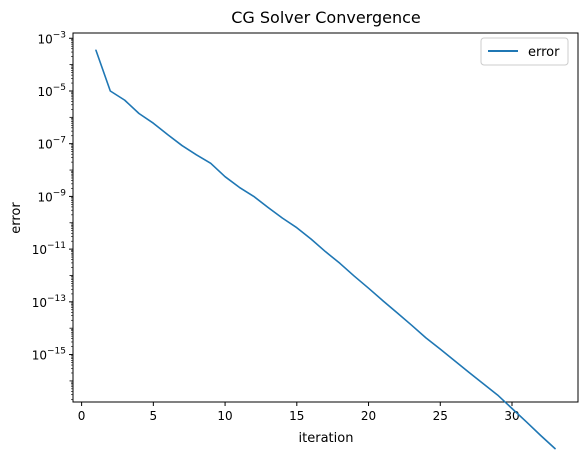 The image size is (584, 455). Describe the element at coordinates (368, 416) in the screenshot. I see `x-tick-label-20: 20` at that location.